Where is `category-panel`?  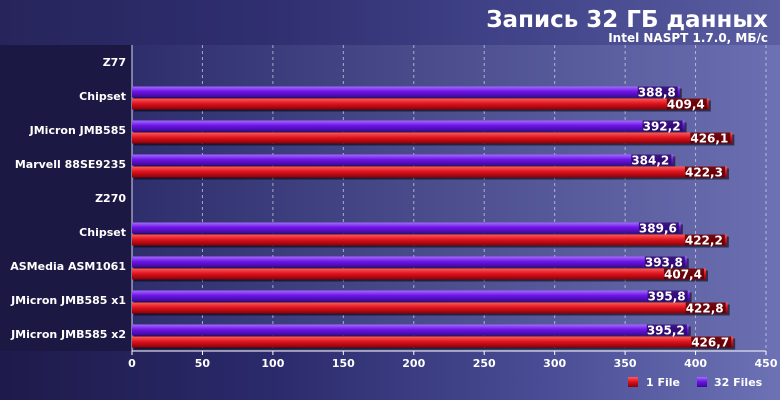 category-panel is located at coordinates (66, 198).